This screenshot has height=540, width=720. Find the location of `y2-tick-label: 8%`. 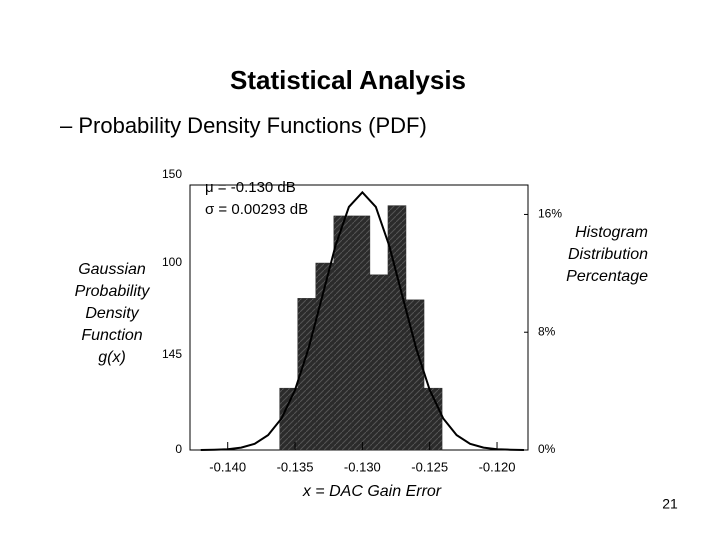

y2-tick-label: 8% is located at coordinates (547, 331).